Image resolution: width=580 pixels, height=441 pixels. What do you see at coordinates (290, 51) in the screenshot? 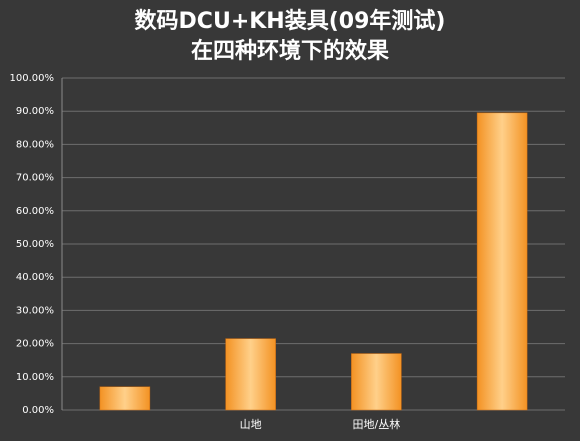
I see `chart-subtitle: 在四种环境下的效果` at bounding box center [290, 51].